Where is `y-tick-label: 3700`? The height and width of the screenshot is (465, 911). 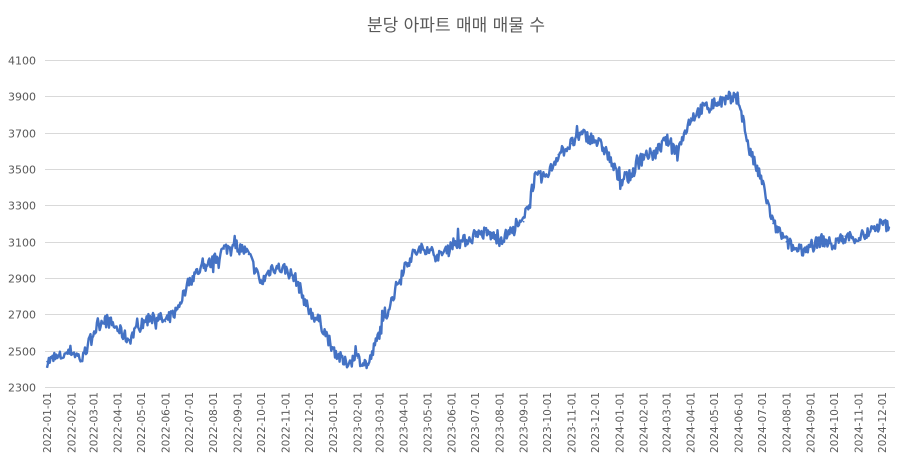 y-tick-label: 3700 is located at coordinates (22, 134).